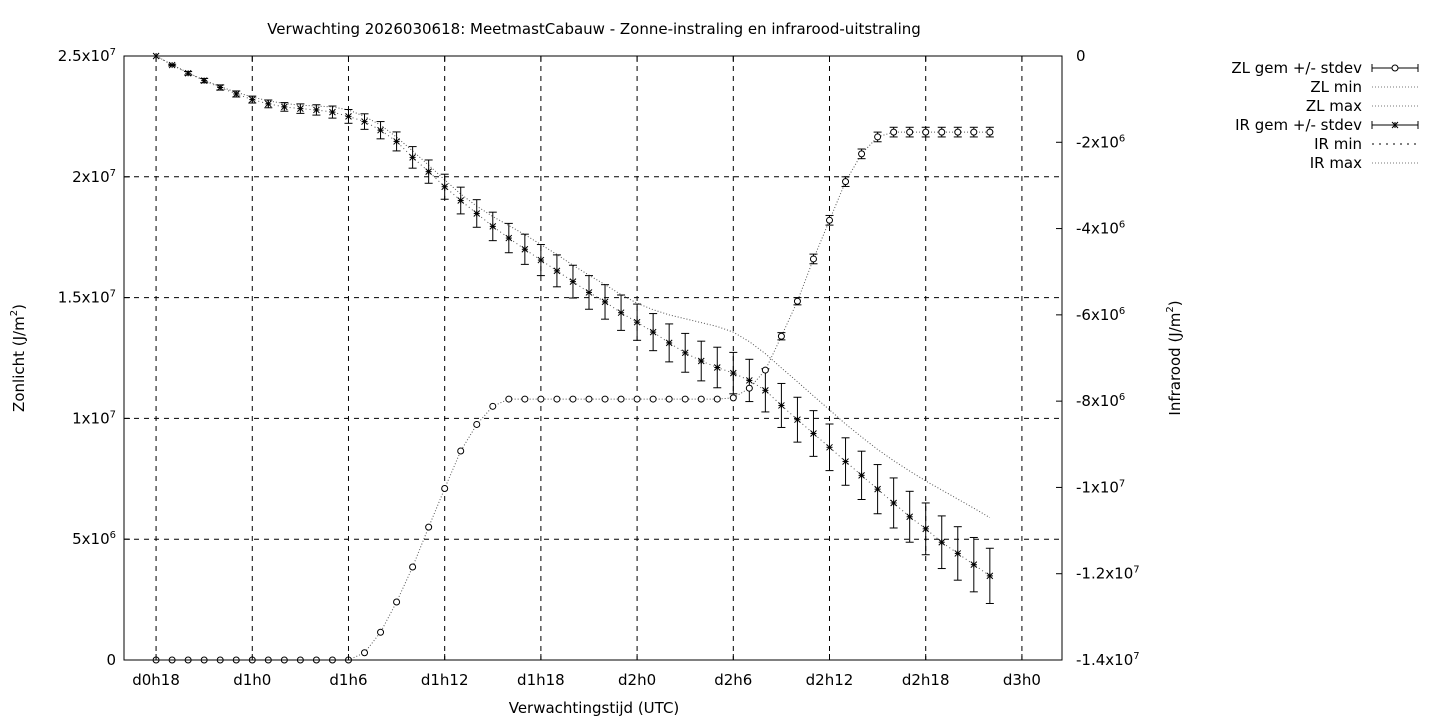  I want to click on x-tick-label: d2h18, so click(926, 680).